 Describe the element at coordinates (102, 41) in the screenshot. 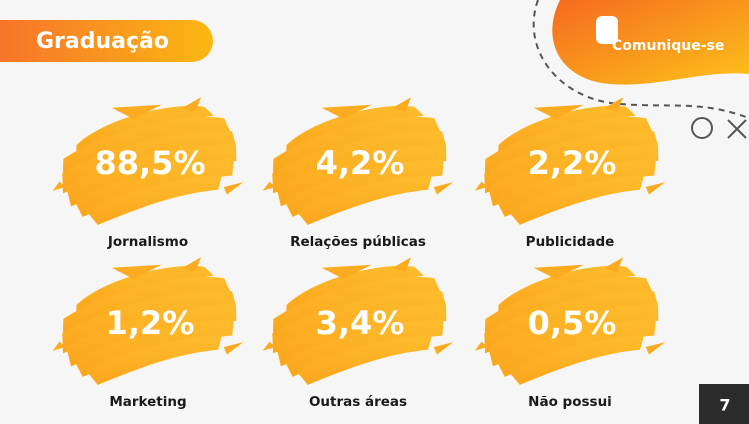

I see `header-title: Graduação` at that location.